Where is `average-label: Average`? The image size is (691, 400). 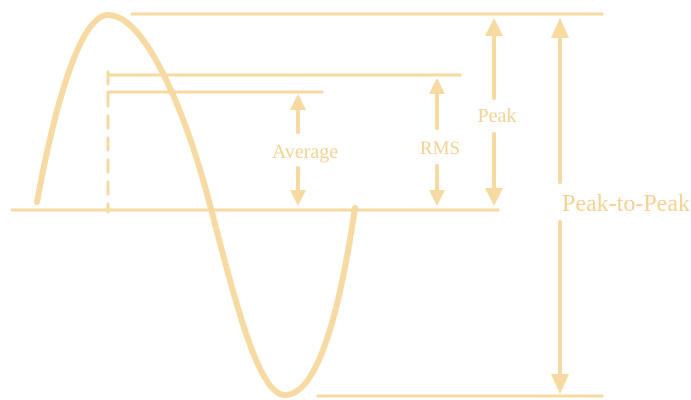 average-label: Average is located at coordinates (305, 152).